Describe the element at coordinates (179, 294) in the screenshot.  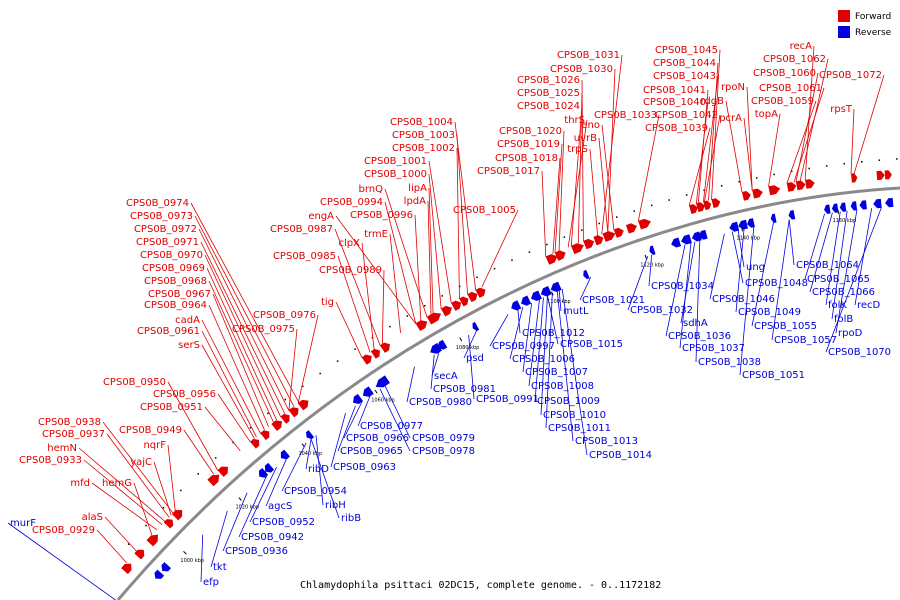
I see `forward-gene-label: CPS0B_0967` at that location.